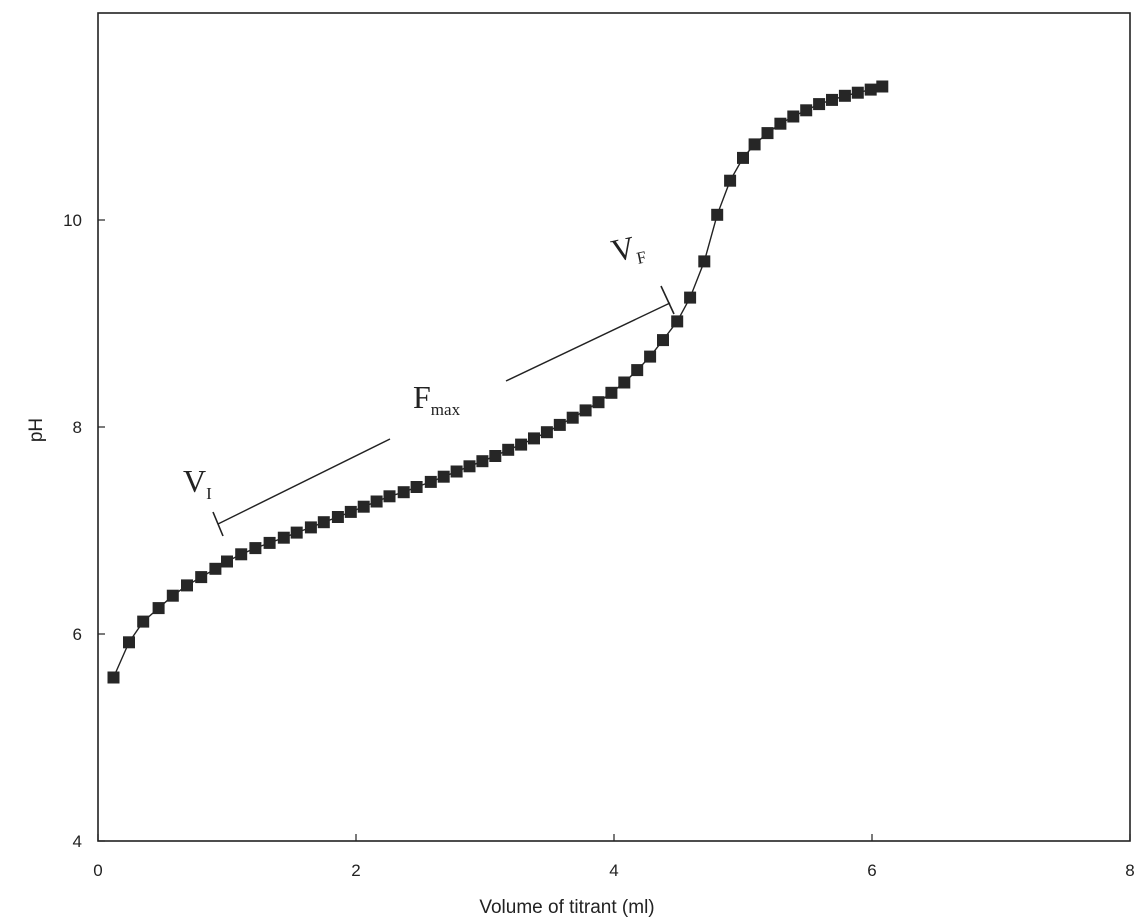 The height and width of the screenshot is (922, 1141). I want to click on fmax-line-right, so click(588, 342).